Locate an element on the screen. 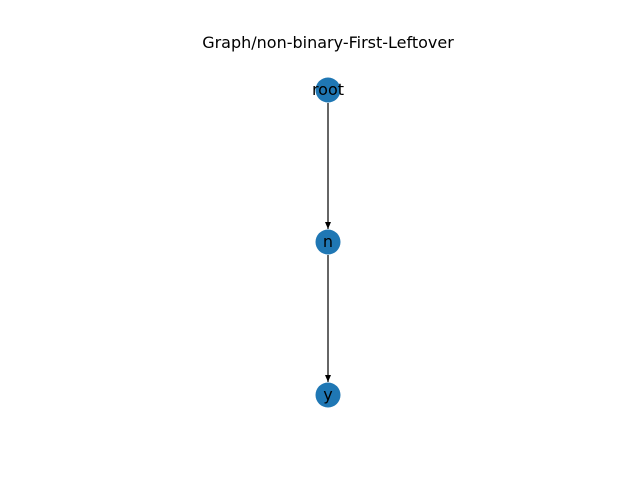  node-root: root is located at coordinates (328, 90).